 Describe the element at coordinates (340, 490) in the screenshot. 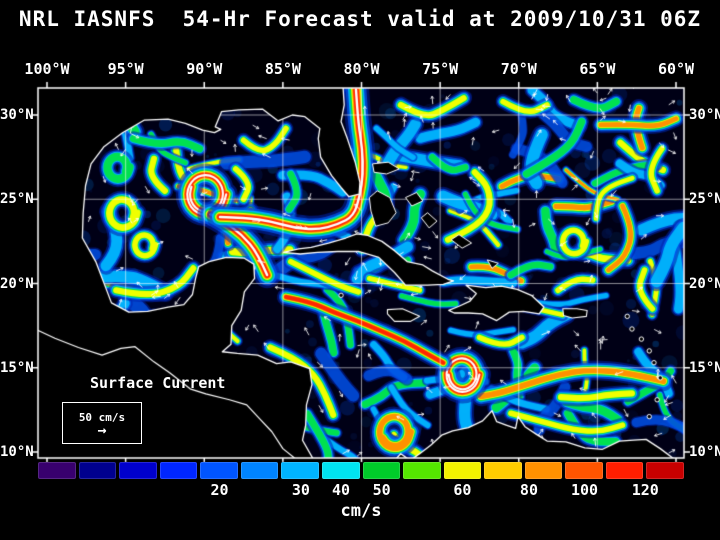

I see `colorbar-tick-label: 40` at that location.